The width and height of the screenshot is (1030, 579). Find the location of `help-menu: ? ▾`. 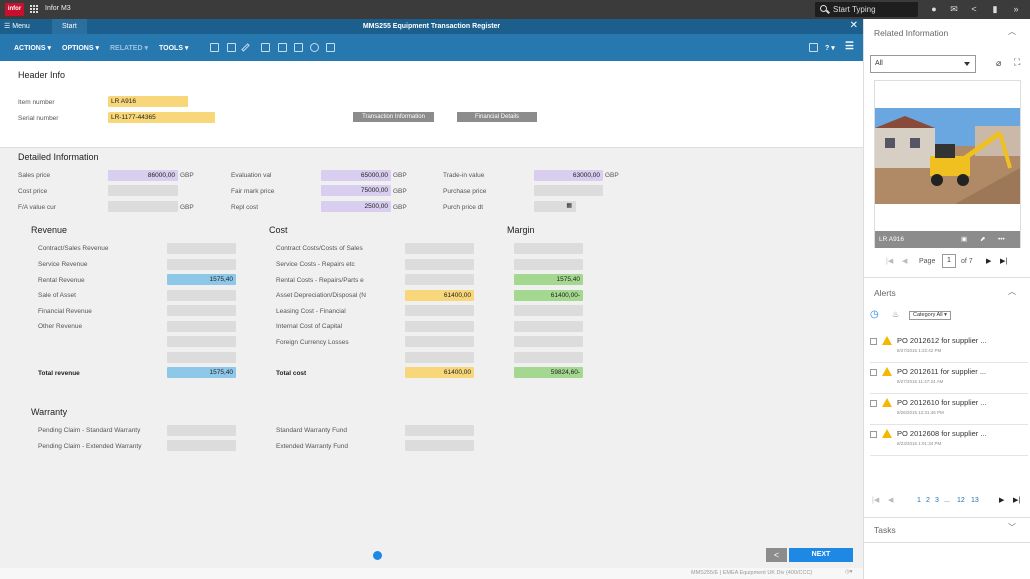

help-menu: ? ▾ is located at coordinates (830, 48).